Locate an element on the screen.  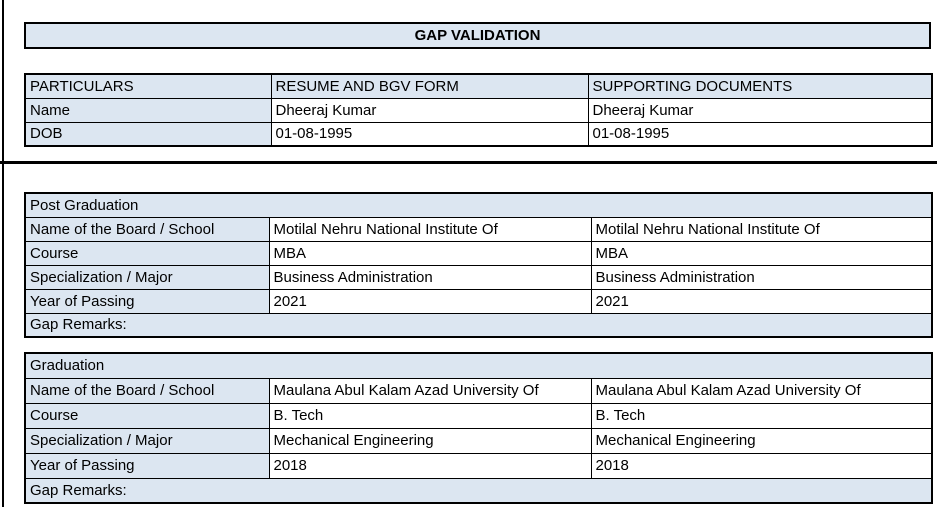
year-of-passing-row: Year of Passing 2018 2018 is located at coordinates (478, 465).